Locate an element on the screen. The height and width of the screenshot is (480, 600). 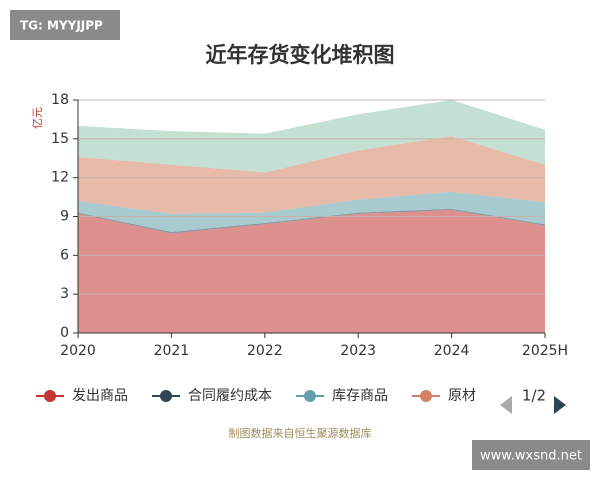
y-tick-label: 3 is located at coordinates (64, 294).